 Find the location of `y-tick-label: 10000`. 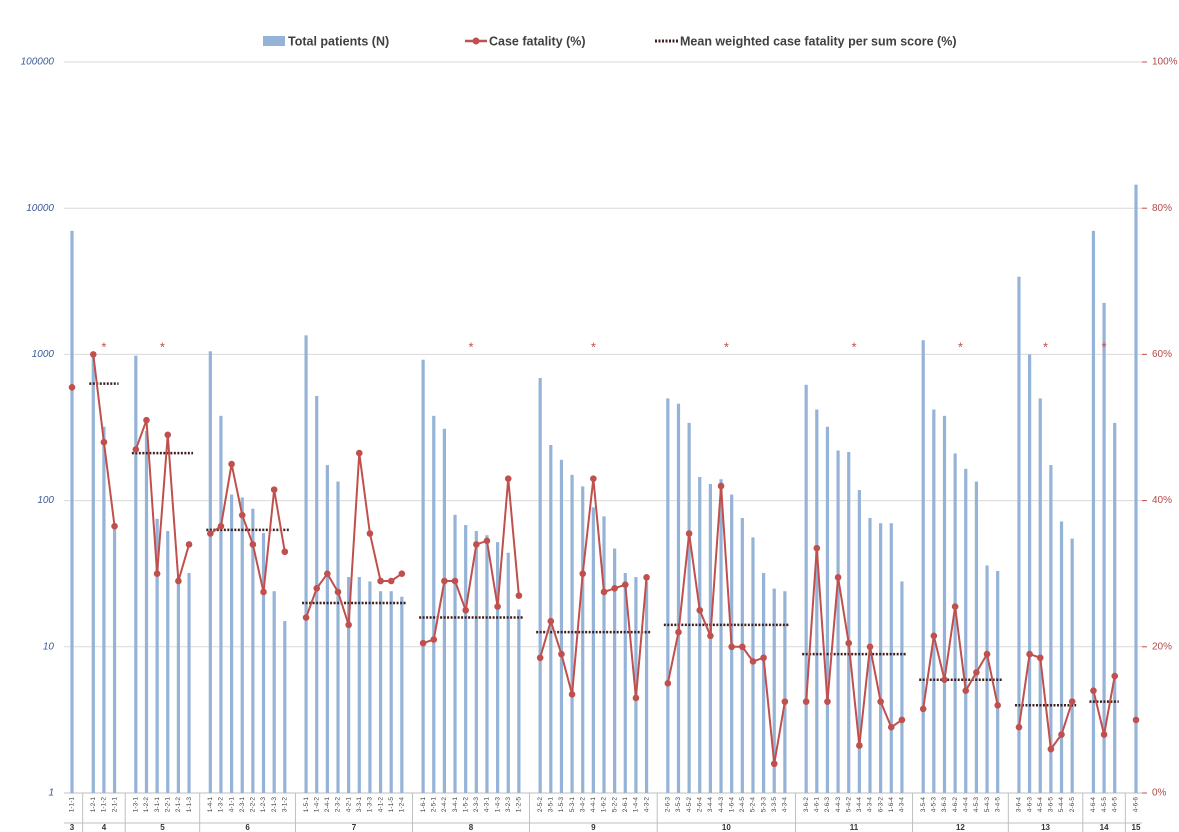

y-tick-label: 10000 is located at coordinates (40, 208).